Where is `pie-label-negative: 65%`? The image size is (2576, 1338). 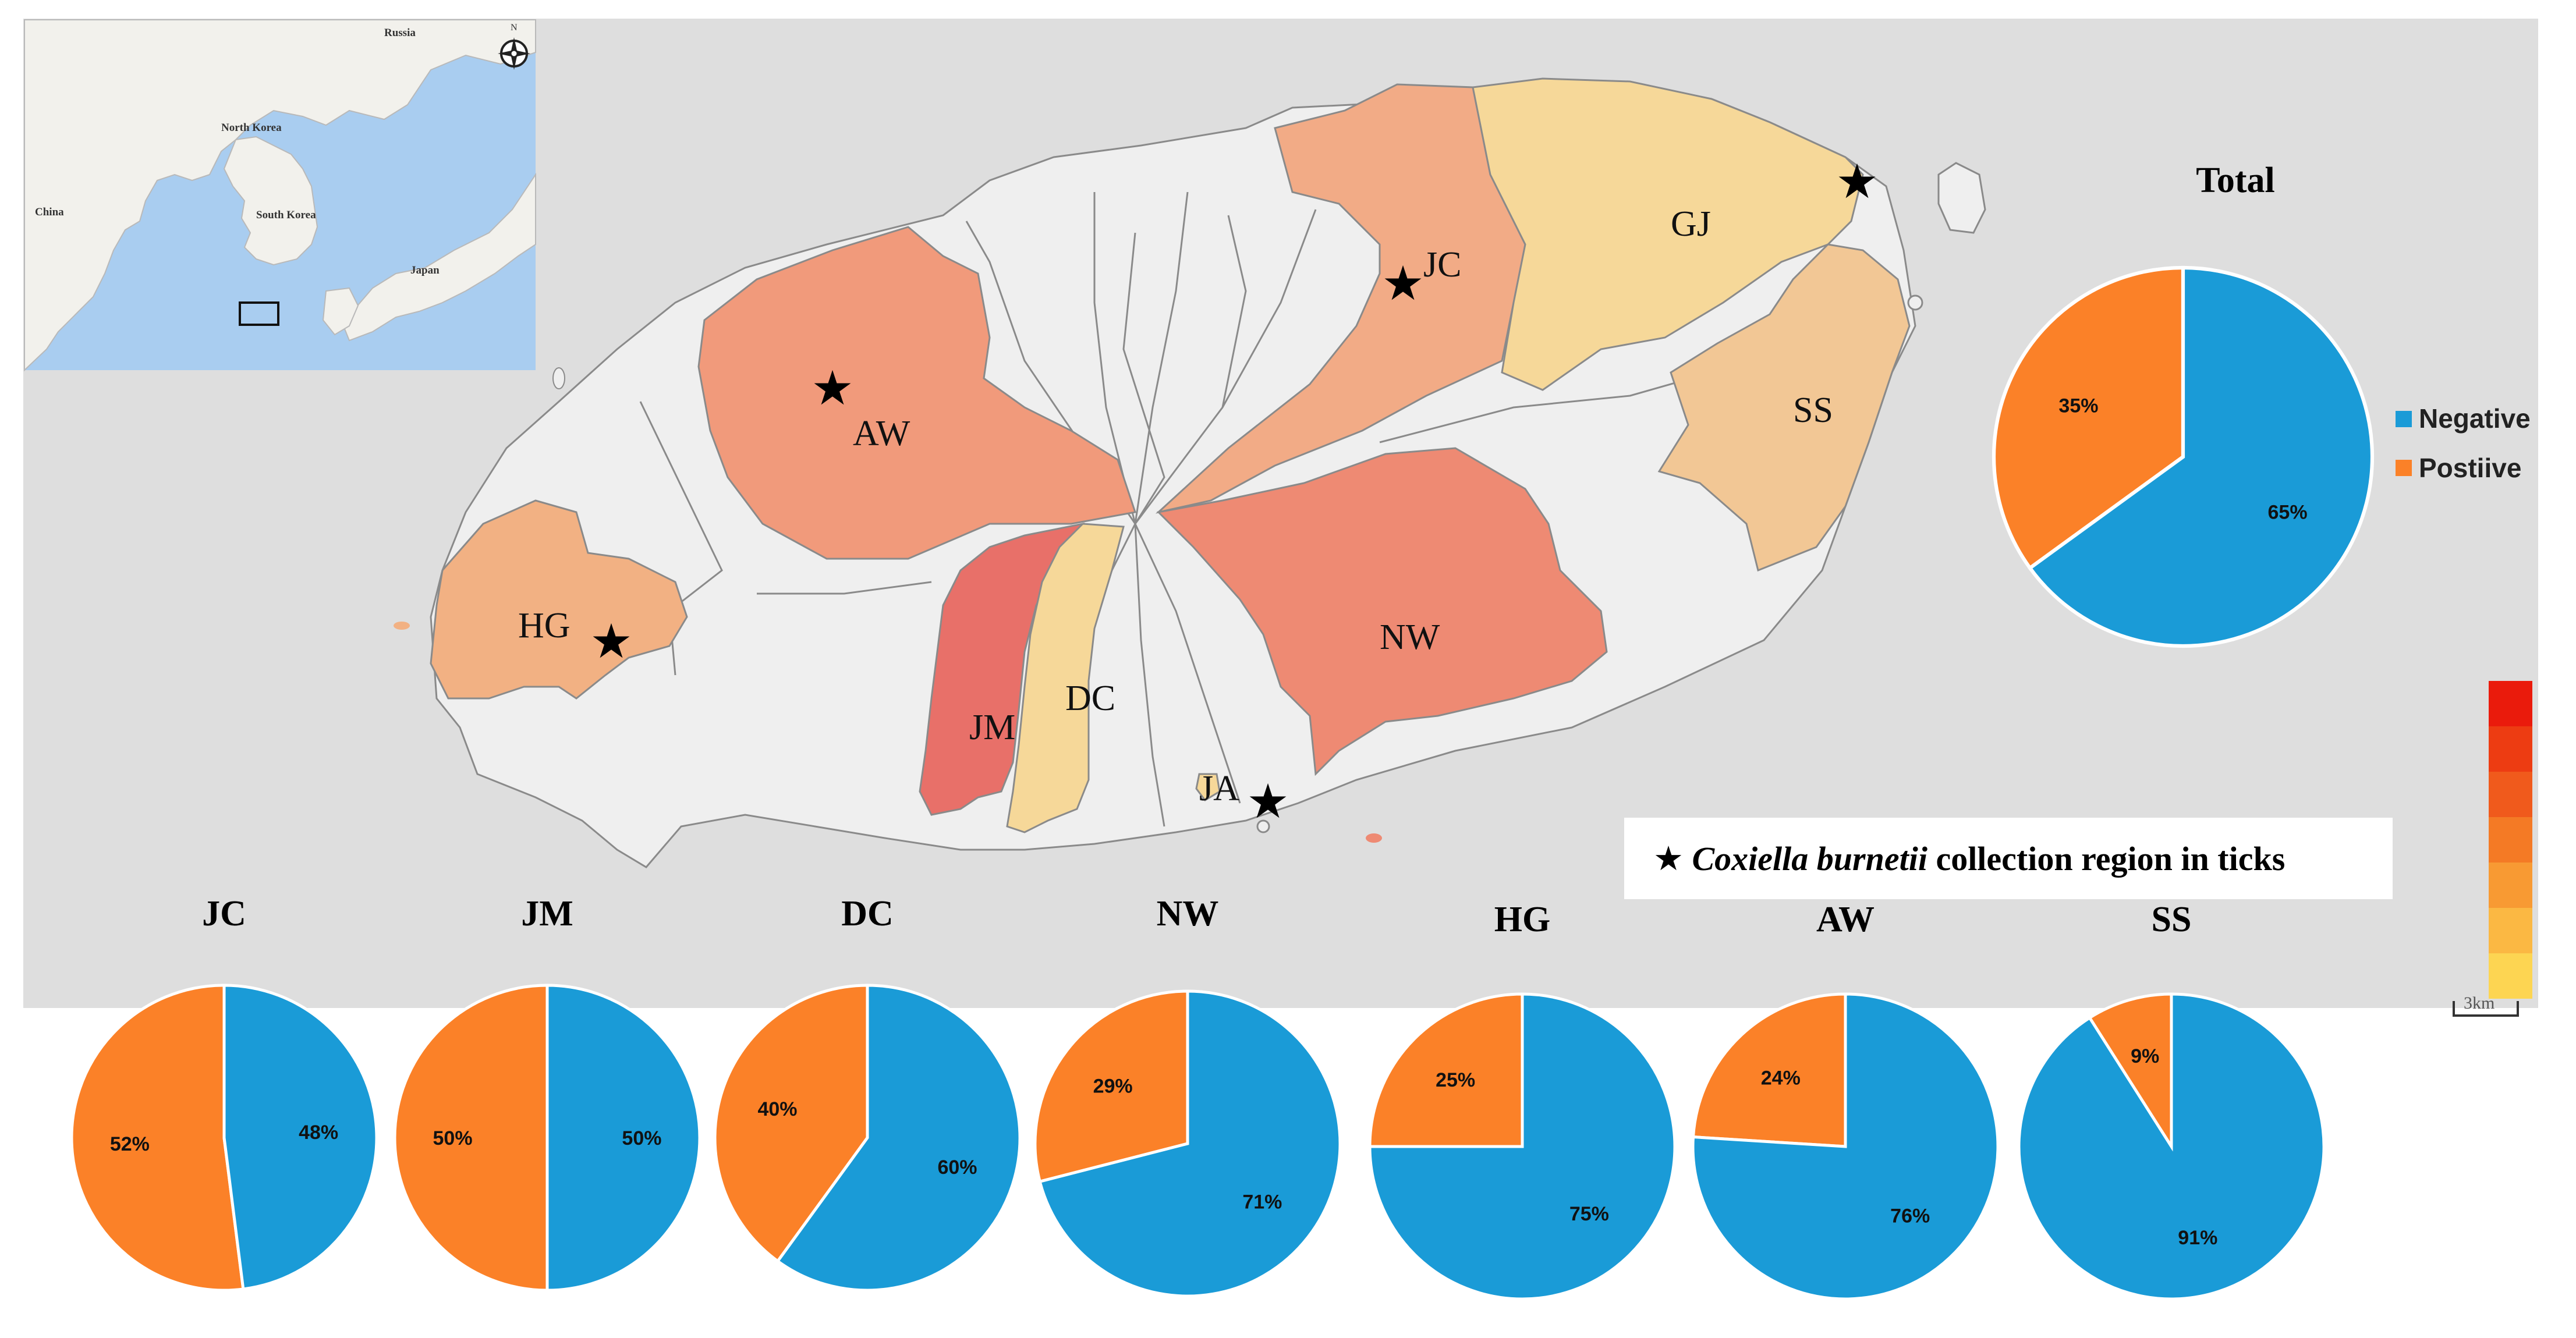
pie-label-negative: 65% is located at coordinates (2288, 512).